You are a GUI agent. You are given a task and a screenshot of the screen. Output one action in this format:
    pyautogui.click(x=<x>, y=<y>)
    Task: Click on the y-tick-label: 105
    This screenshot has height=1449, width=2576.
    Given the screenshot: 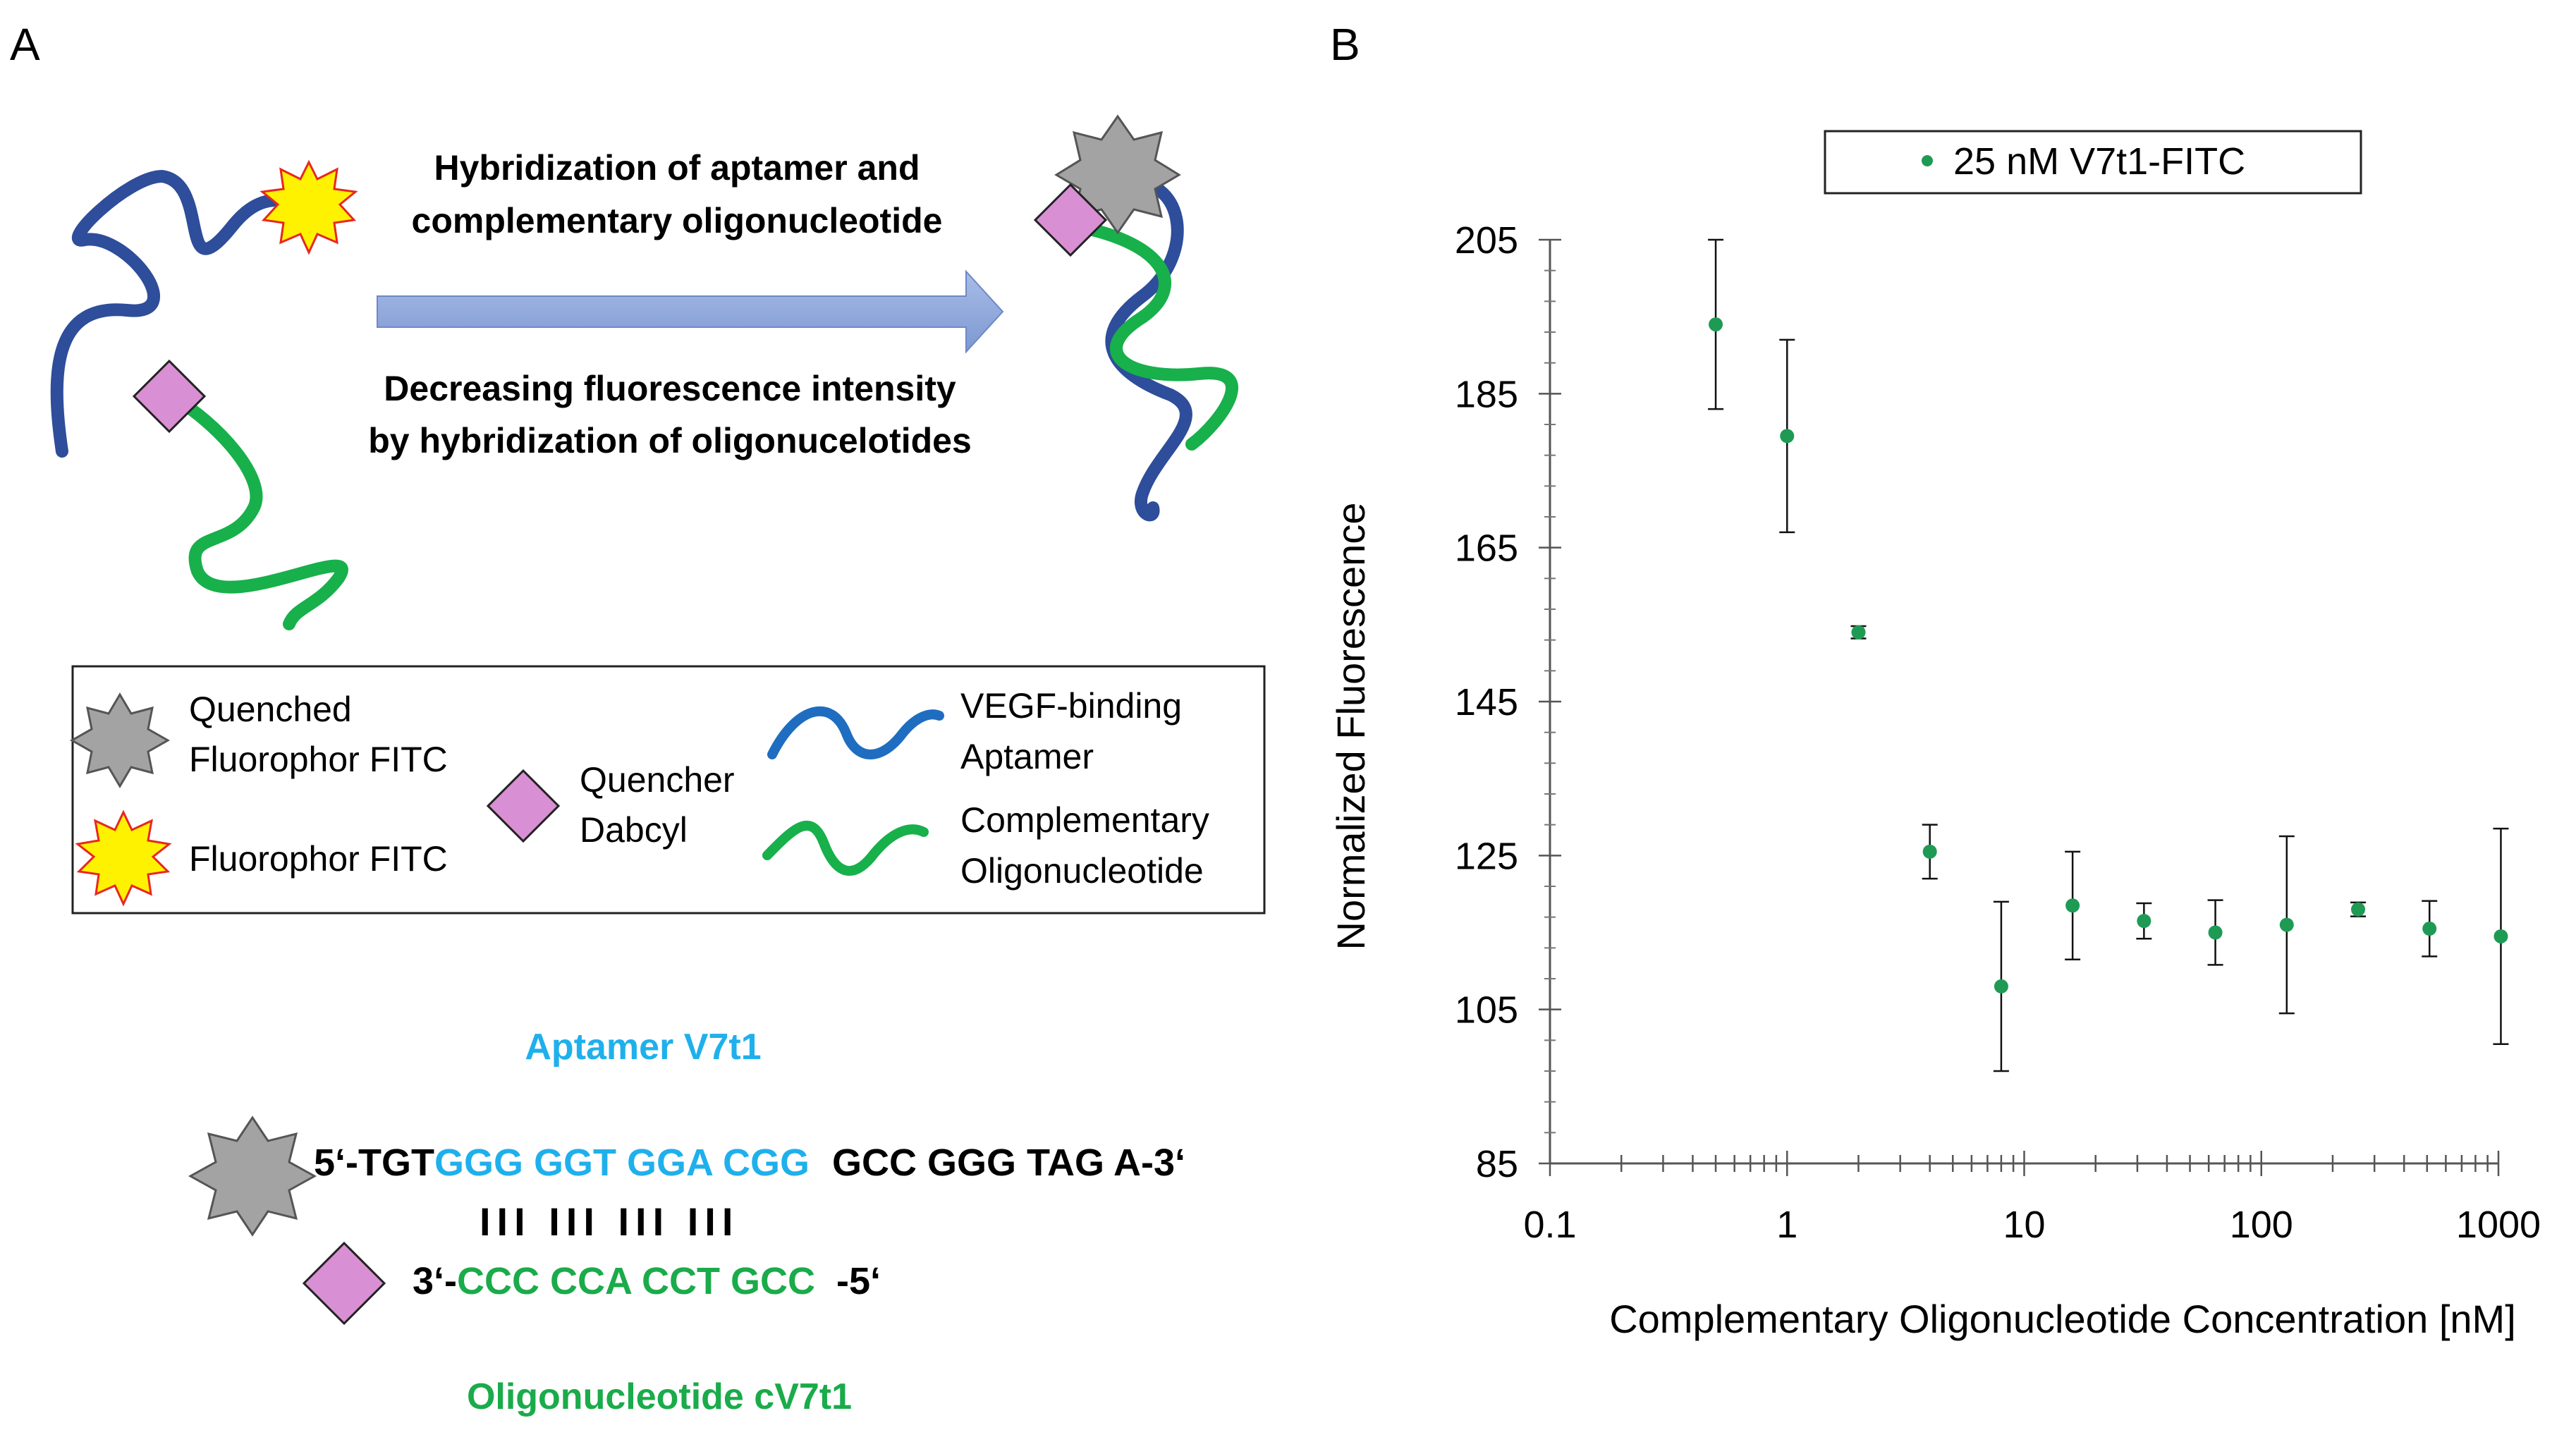 What is the action you would take?
    pyautogui.click(x=1487, y=1011)
    